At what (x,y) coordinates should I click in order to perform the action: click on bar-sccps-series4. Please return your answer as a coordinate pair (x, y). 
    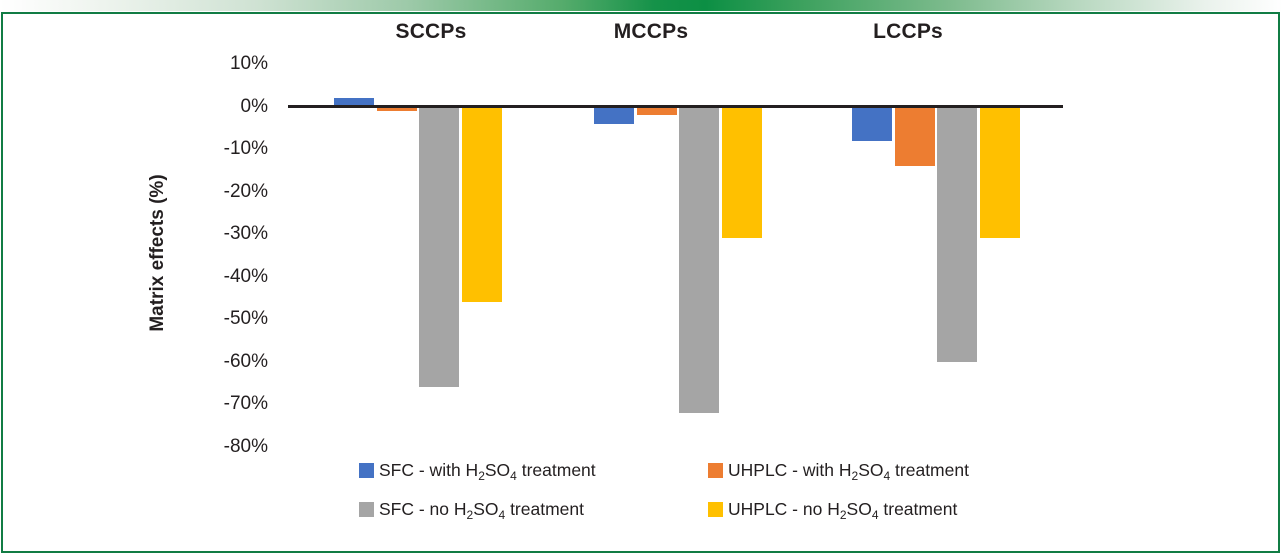
    Looking at the image, I should click on (482, 204).